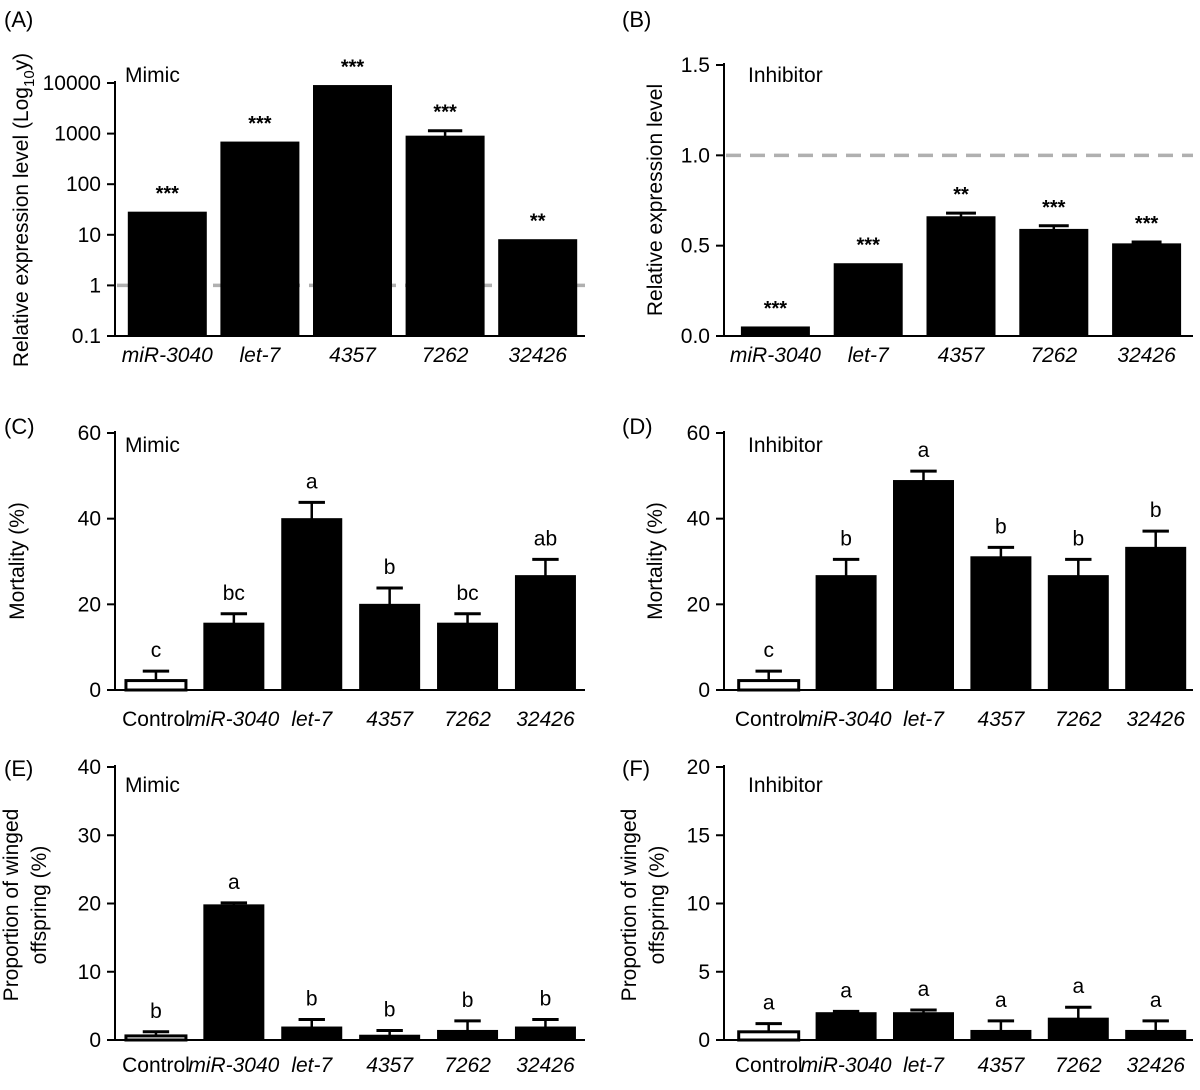  Describe the element at coordinates (86, 336) in the screenshot. I see `y-tick-label: 0.1` at that location.